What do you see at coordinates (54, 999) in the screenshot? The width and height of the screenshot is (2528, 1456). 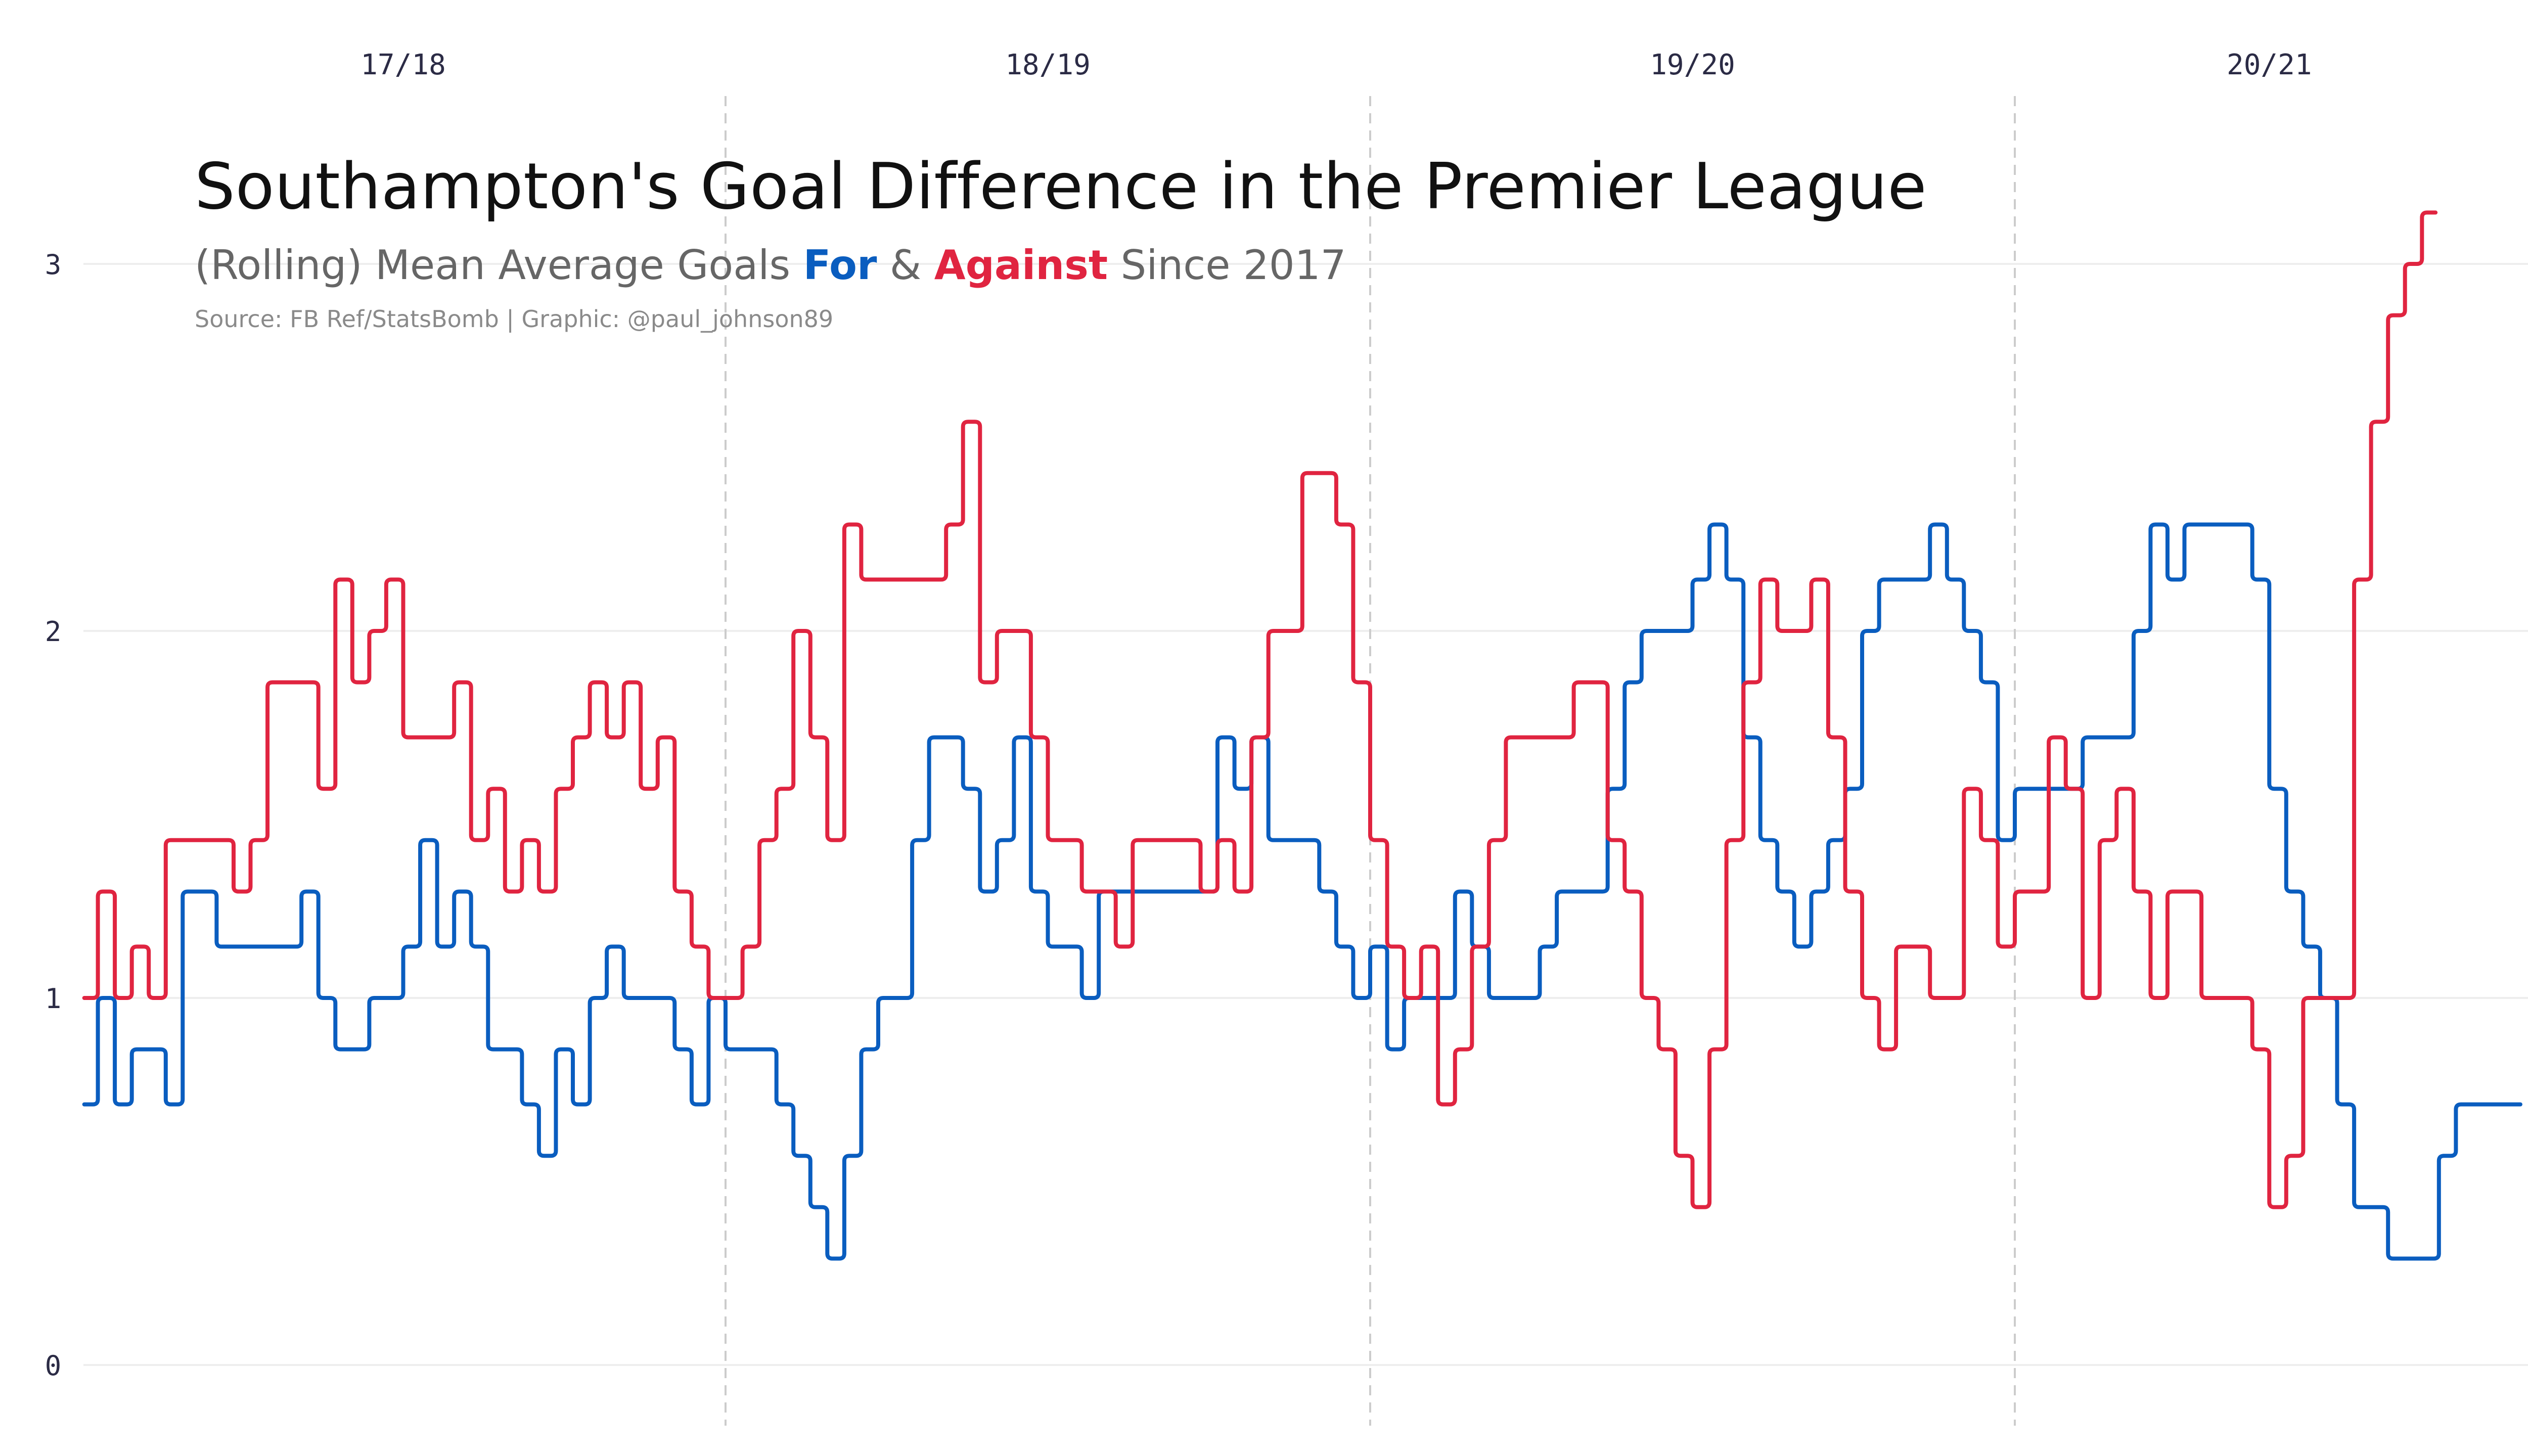 I see `y-tick-label: 1` at bounding box center [54, 999].